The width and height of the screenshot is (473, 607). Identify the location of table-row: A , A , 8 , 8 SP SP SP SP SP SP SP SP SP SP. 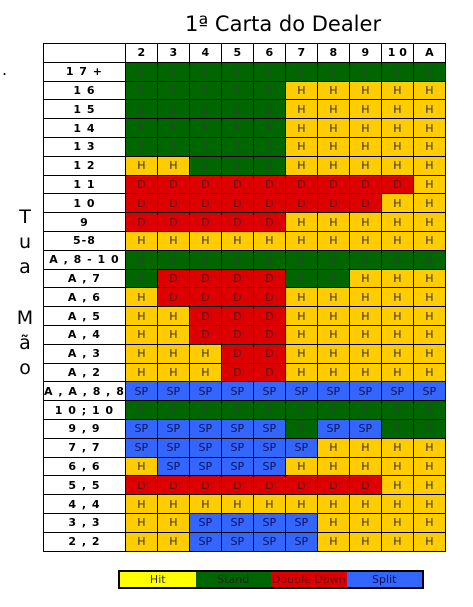
(244, 391).